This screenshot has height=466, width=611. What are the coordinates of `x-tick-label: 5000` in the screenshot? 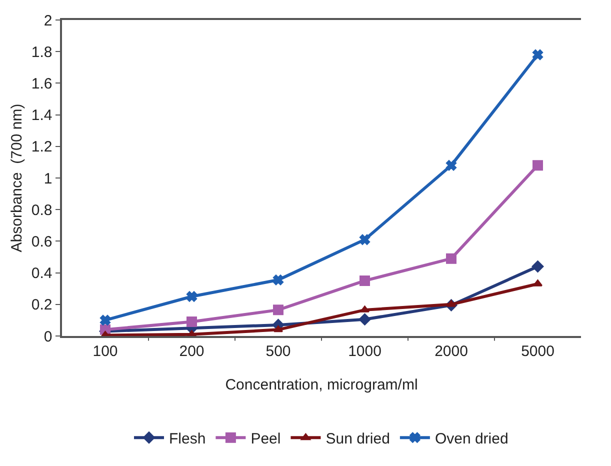 It's located at (537, 351).